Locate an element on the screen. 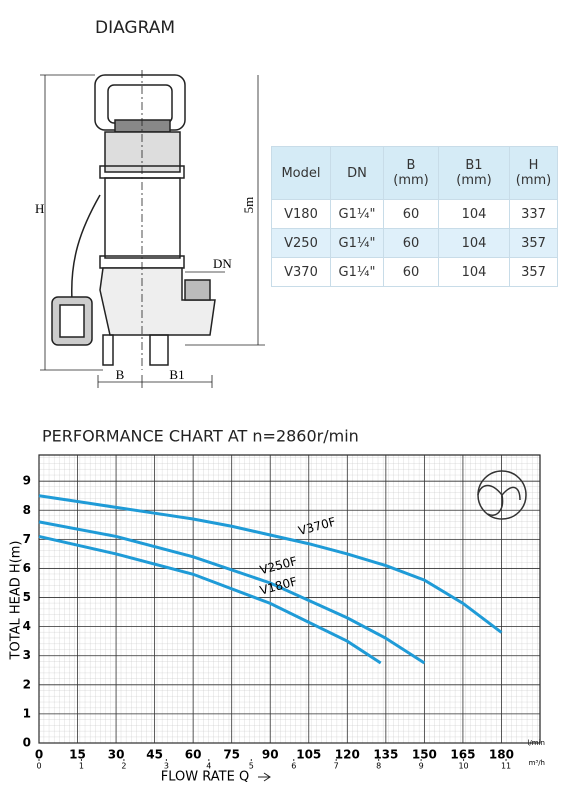  cell: V370 is located at coordinates (301, 272).